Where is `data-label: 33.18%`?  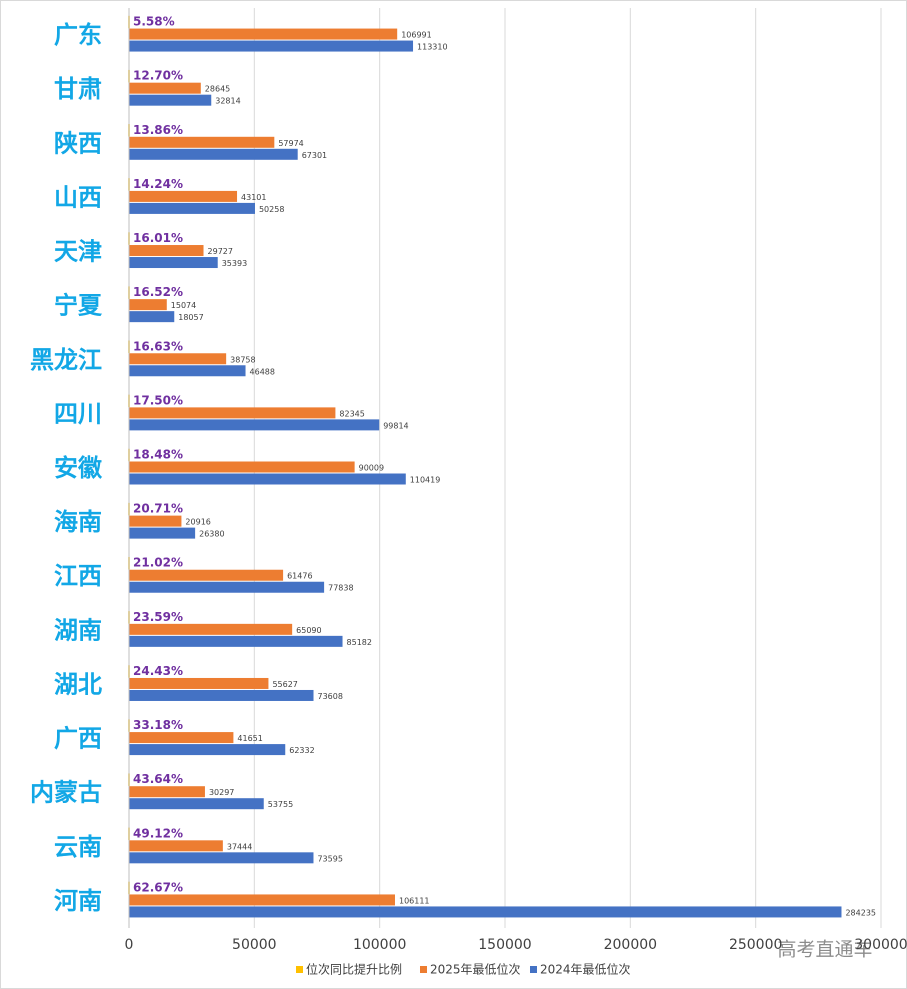
data-label: 33.18% is located at coordinates (158, 725).